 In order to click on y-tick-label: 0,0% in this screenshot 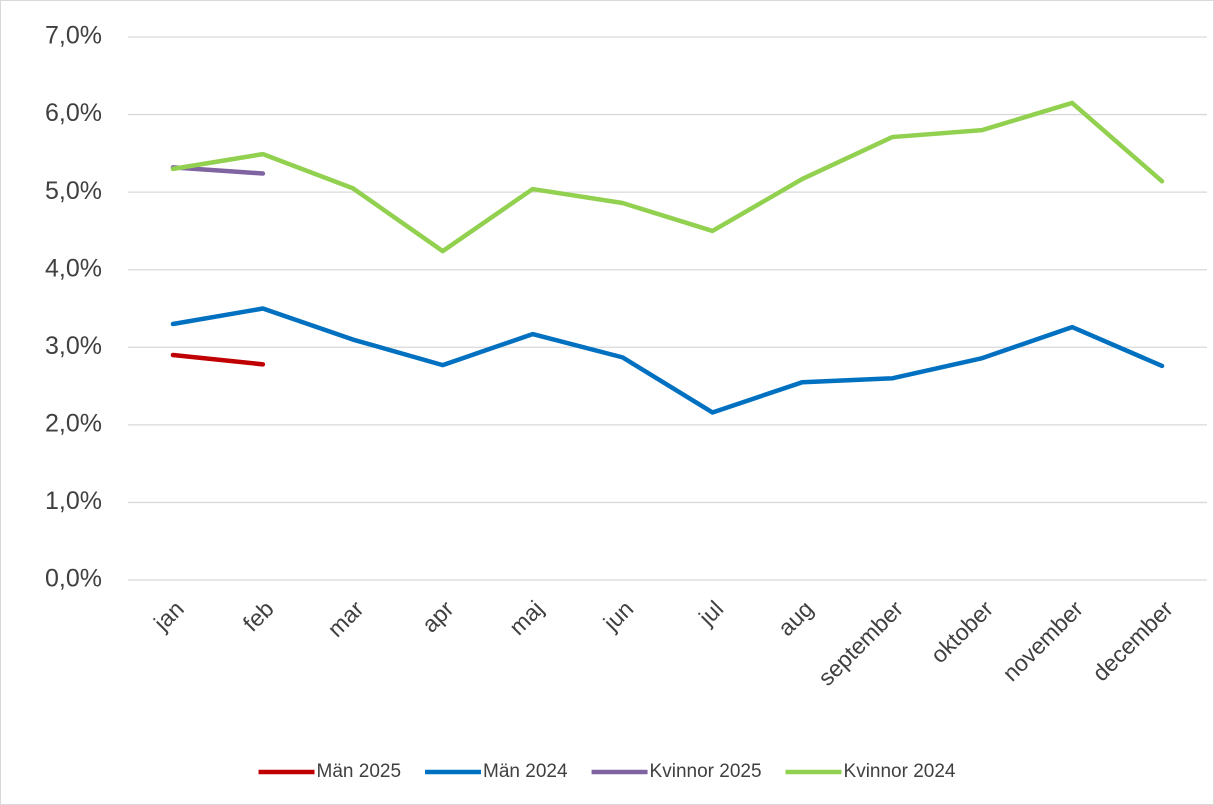, I will do `click(73, 579)`.